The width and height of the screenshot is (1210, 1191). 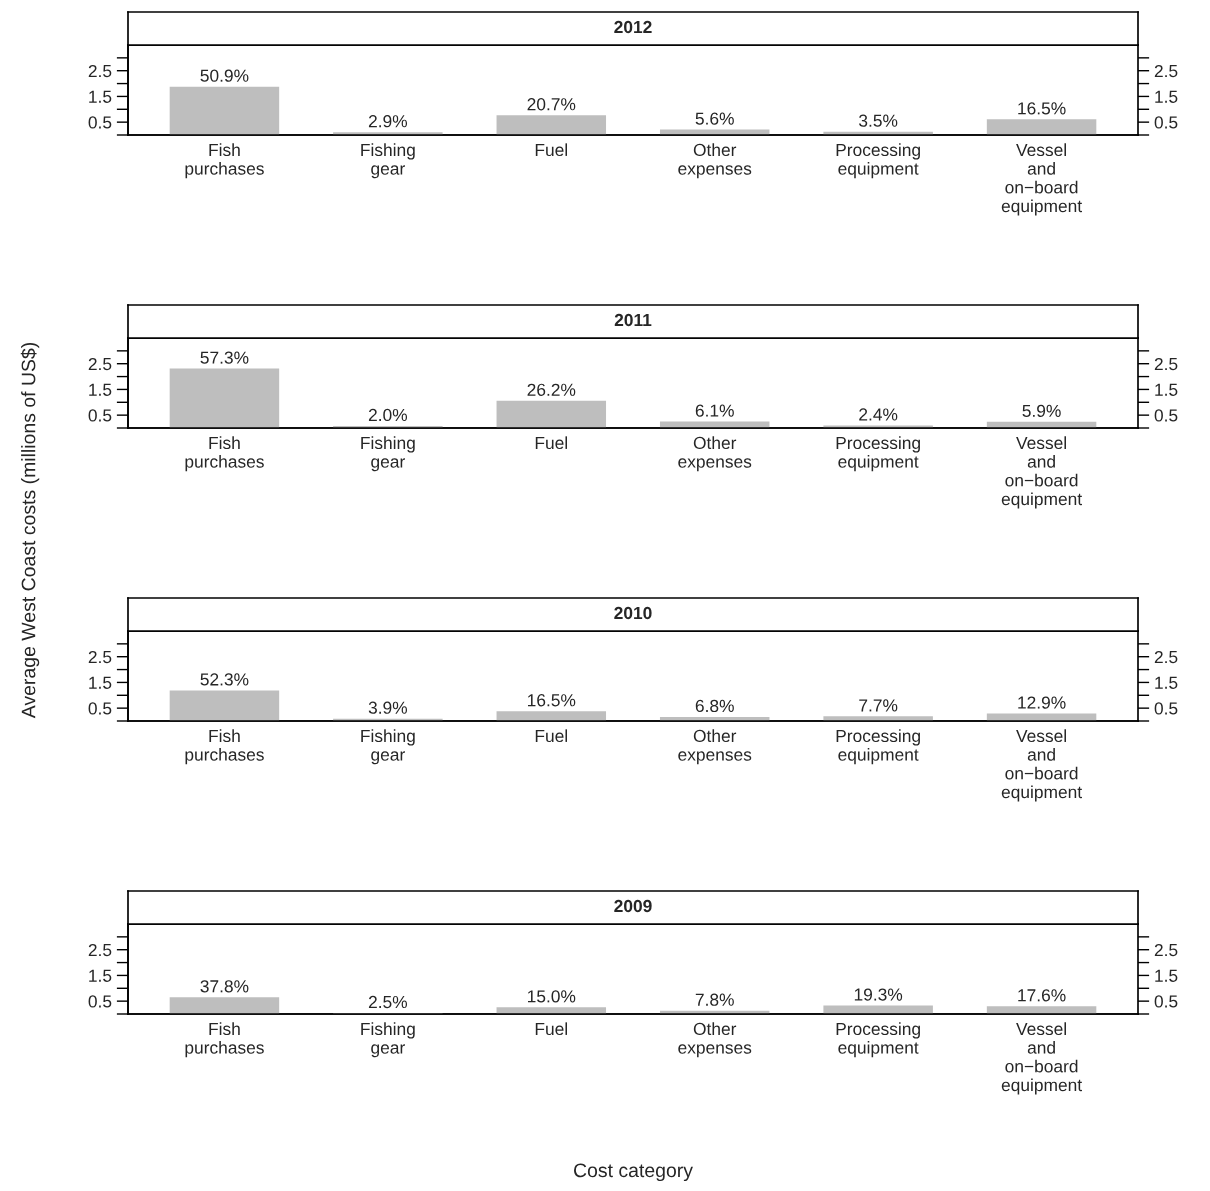 What do you see at coordinates (878, 705) in the screenshot?
I see `annotation: 7.7%` at bounding box center [878, 705].